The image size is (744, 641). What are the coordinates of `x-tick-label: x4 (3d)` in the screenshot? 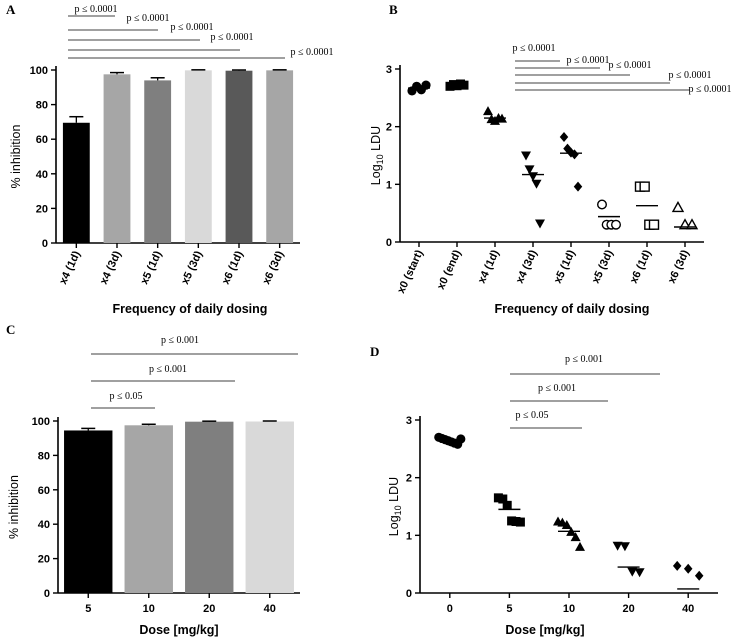 It's located at (527, 267).